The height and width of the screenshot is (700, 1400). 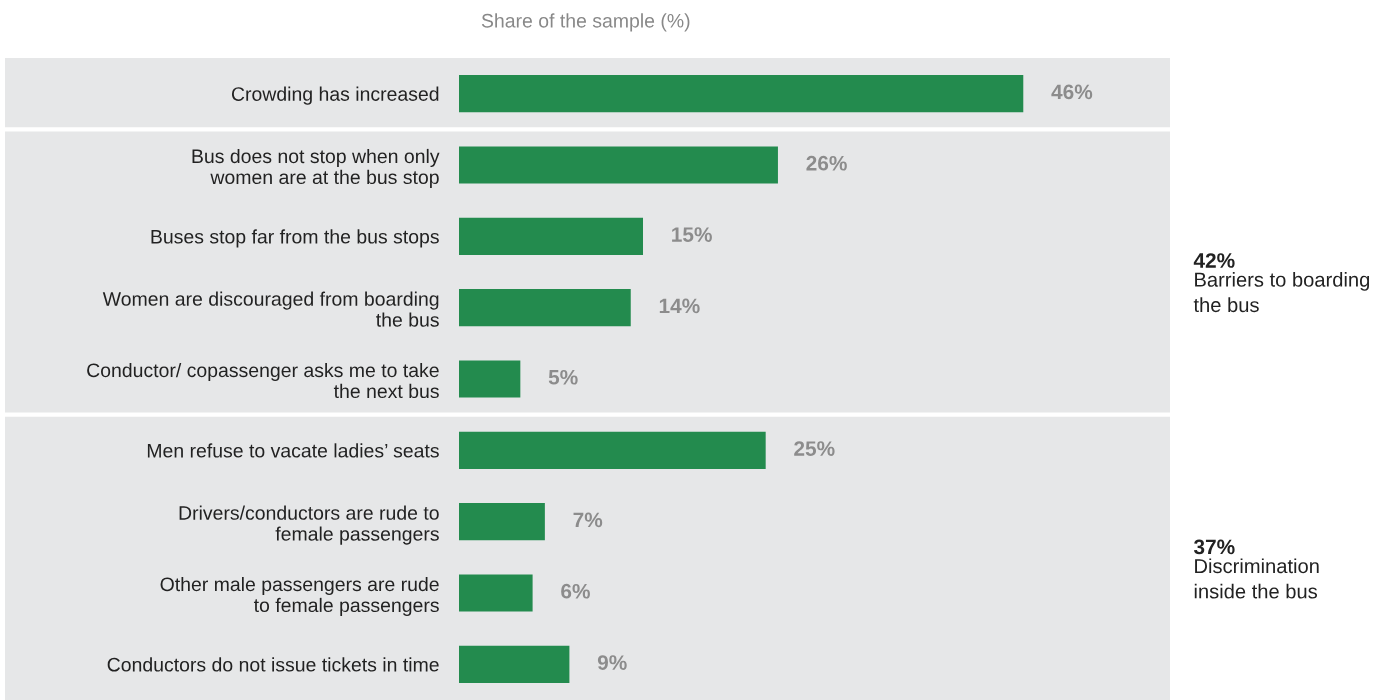 What do you see at coordinates (585, 22) in the screenshot?
I see `chart-title: Share of the sample (%)` at bounding box center [585, 22].